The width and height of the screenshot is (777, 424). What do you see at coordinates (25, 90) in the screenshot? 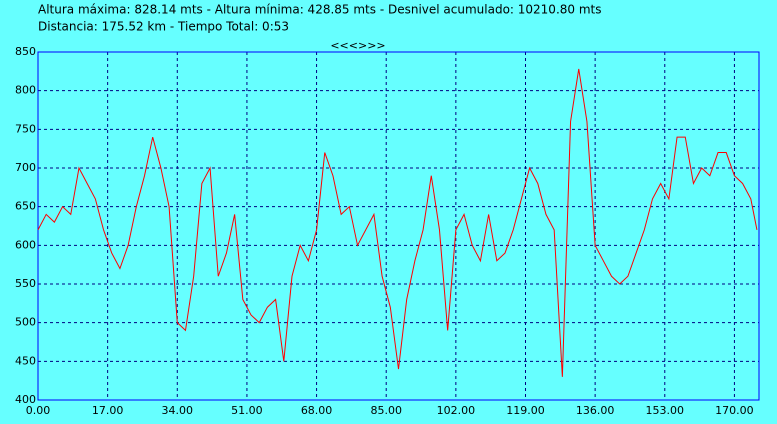
I see `y-tick-label: 800` at bounding box center [25, 90].